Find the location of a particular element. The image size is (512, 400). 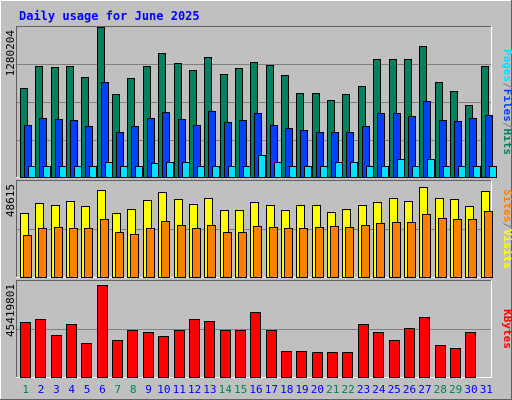

day-tick-label: 7 is located at coordinates (117, 389).